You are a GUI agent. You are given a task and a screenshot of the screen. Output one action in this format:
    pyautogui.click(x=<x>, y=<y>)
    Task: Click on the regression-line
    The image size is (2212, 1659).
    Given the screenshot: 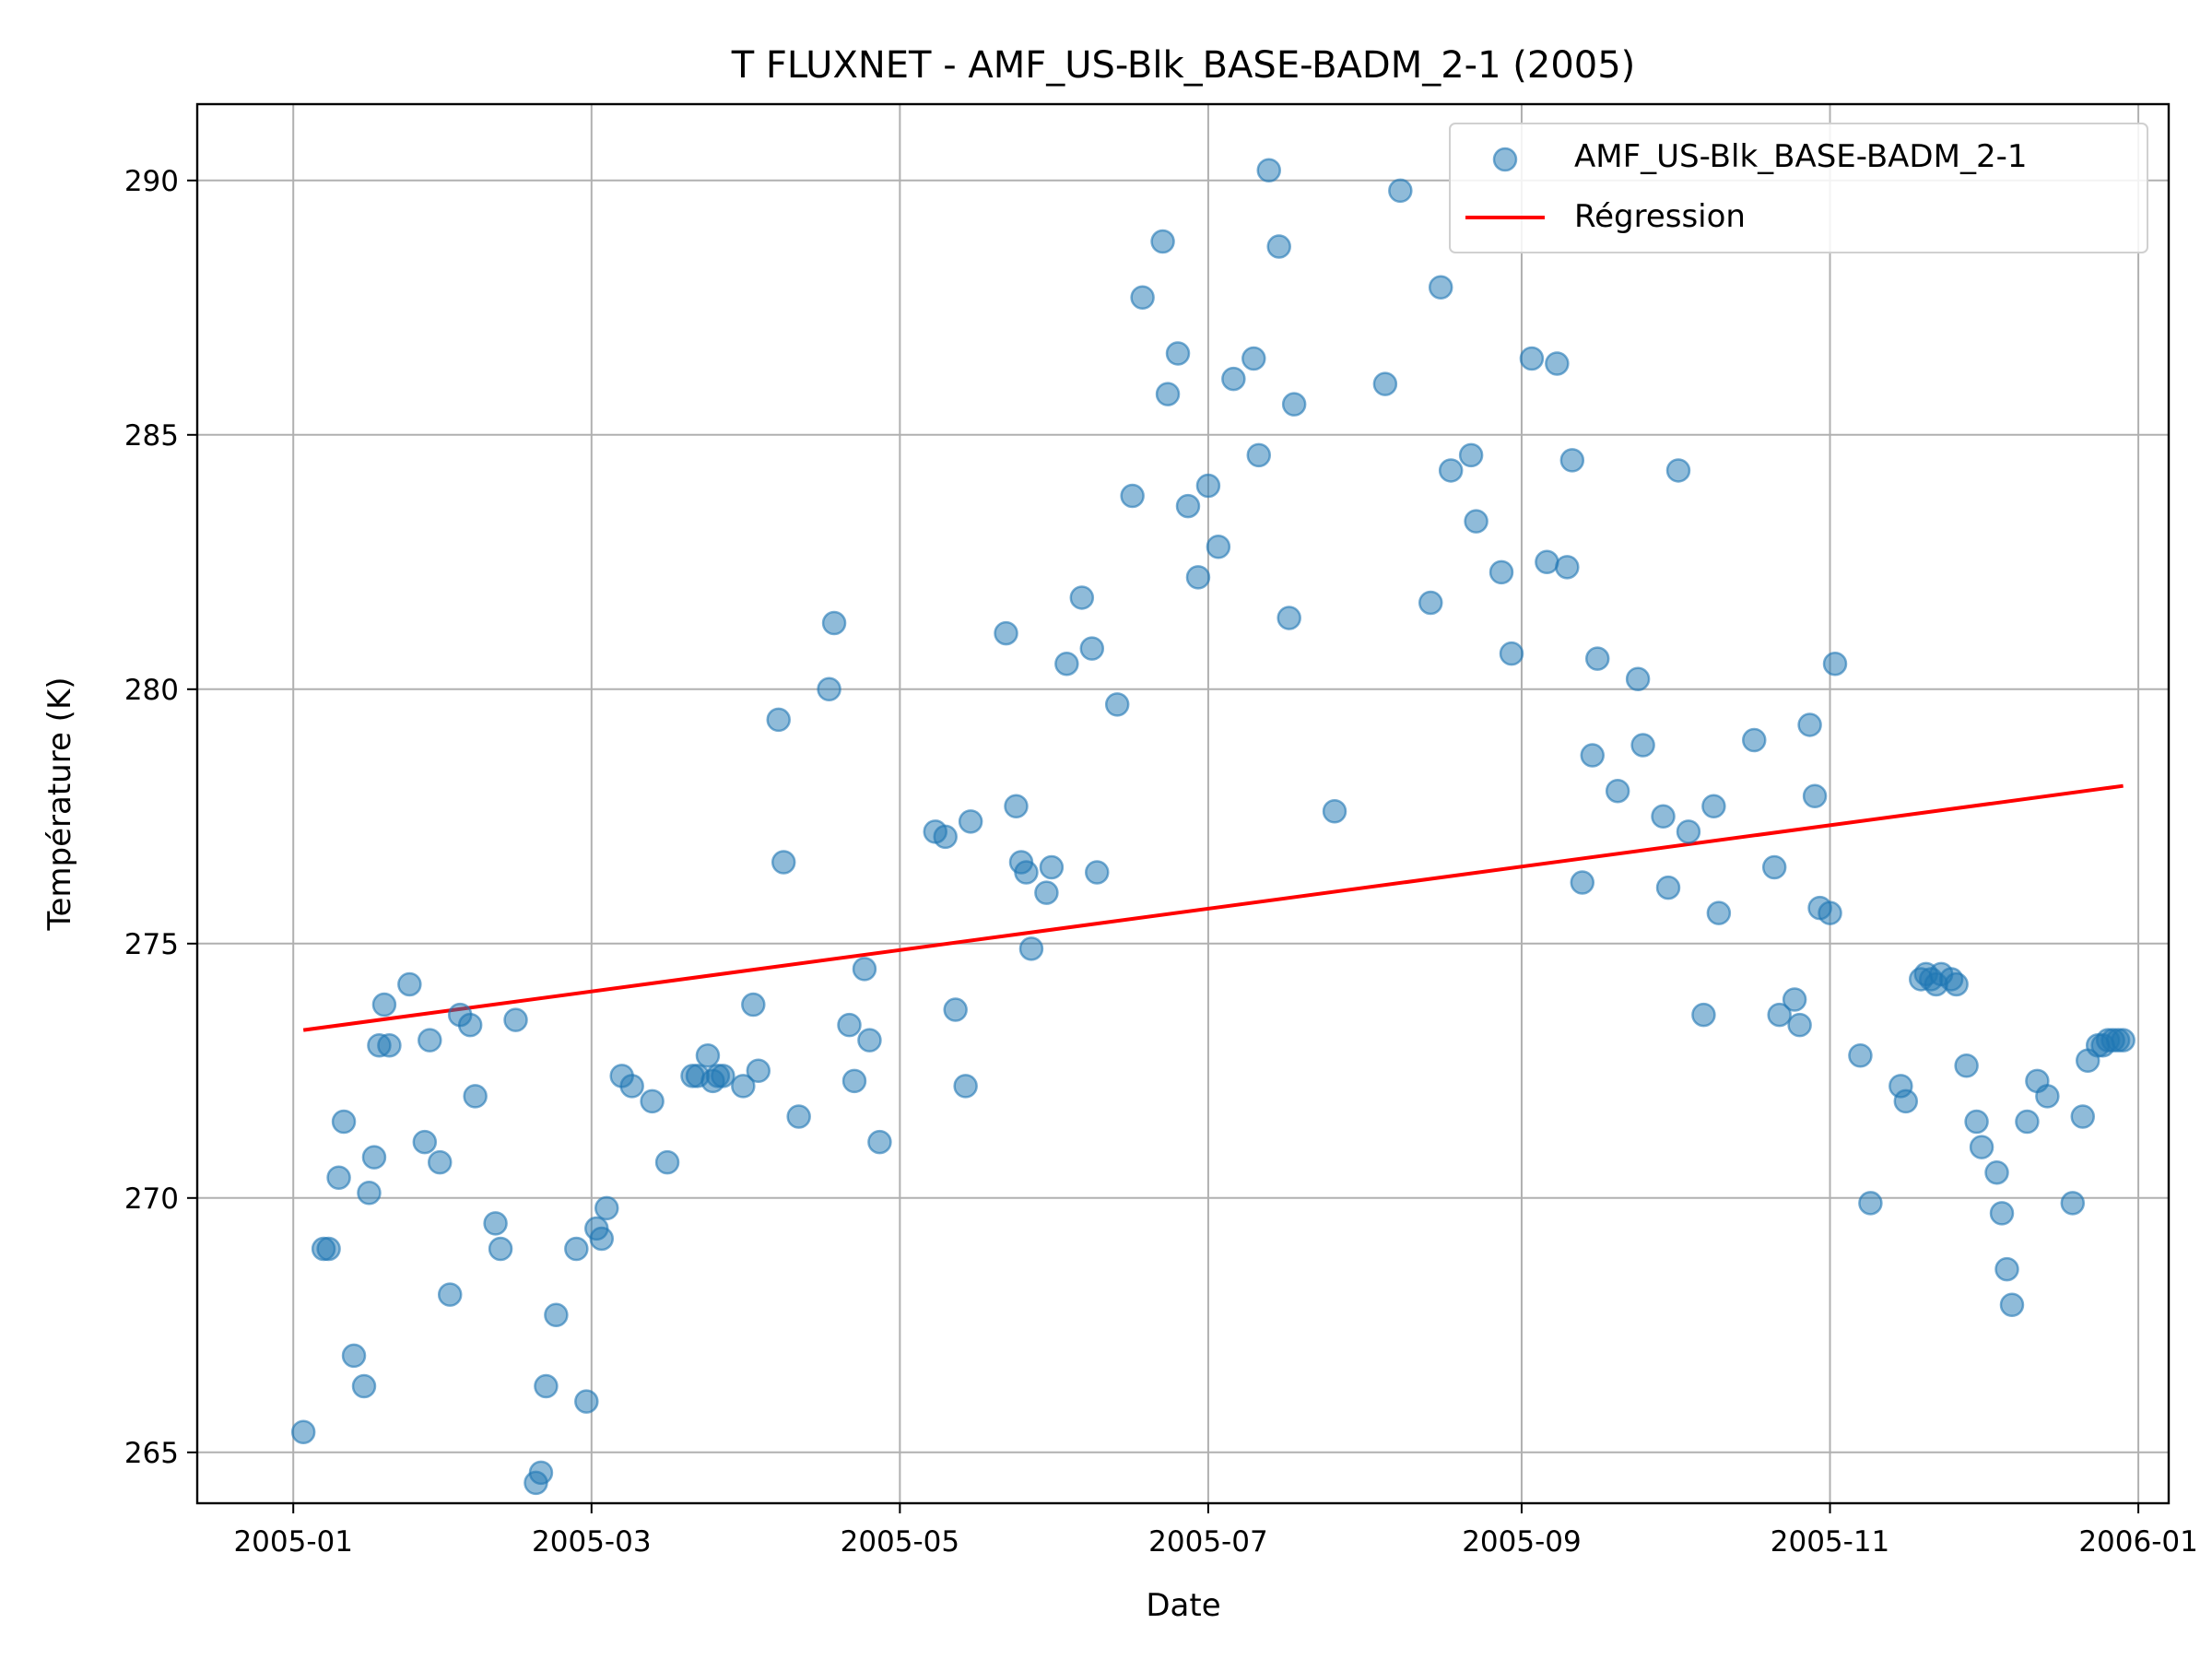 What is the action you would take?
    pyautogui.click(x=1213, y=907)
    